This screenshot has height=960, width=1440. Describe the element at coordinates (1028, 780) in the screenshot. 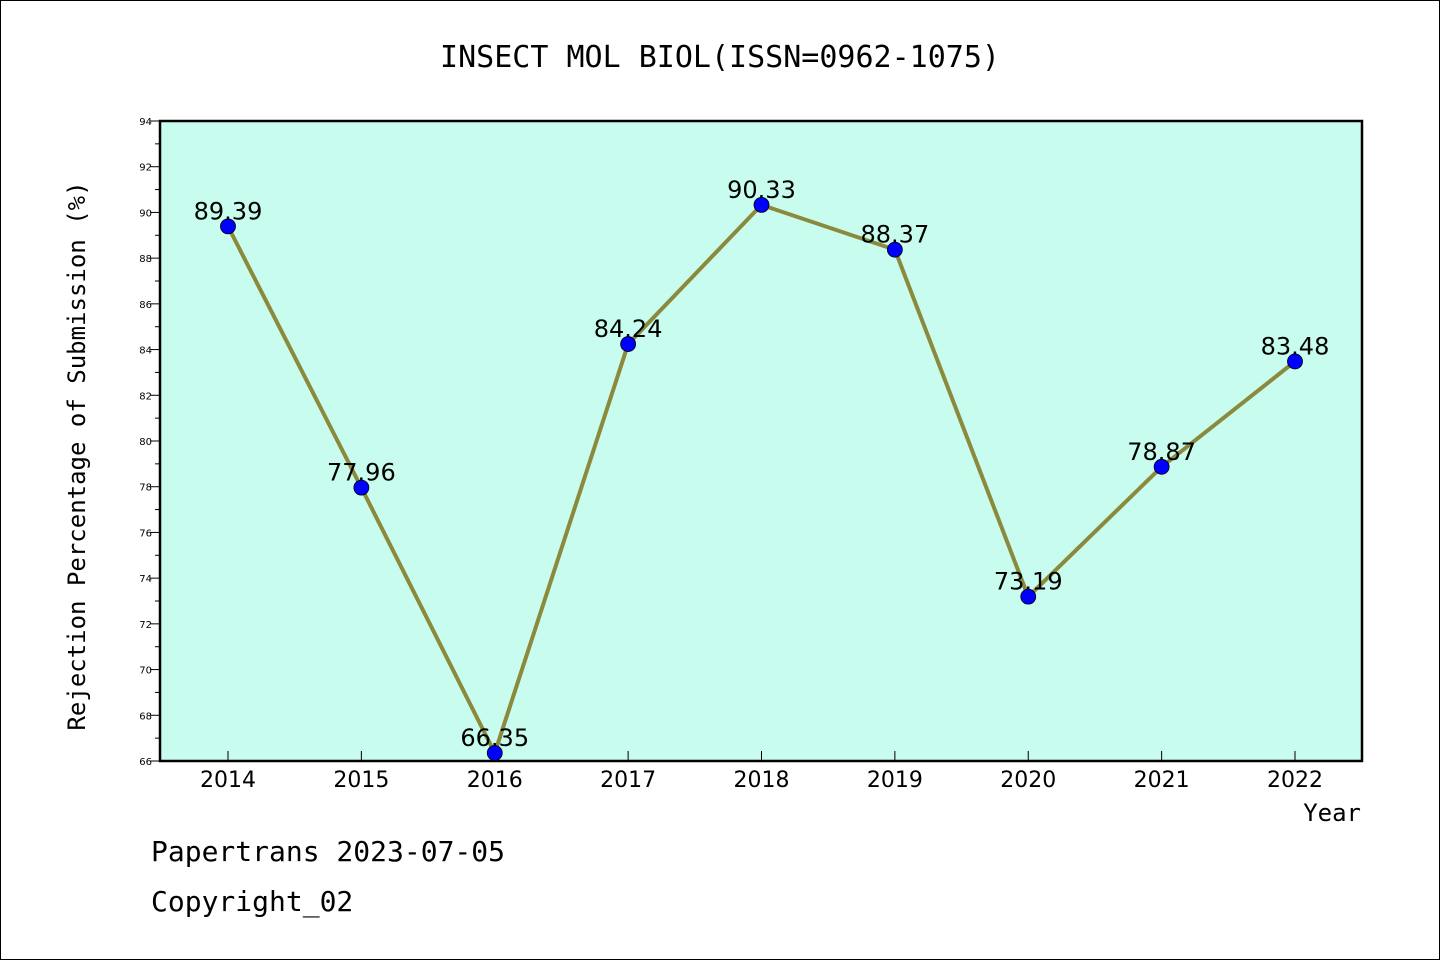

I see `x-tick-label: 2020` at that location.